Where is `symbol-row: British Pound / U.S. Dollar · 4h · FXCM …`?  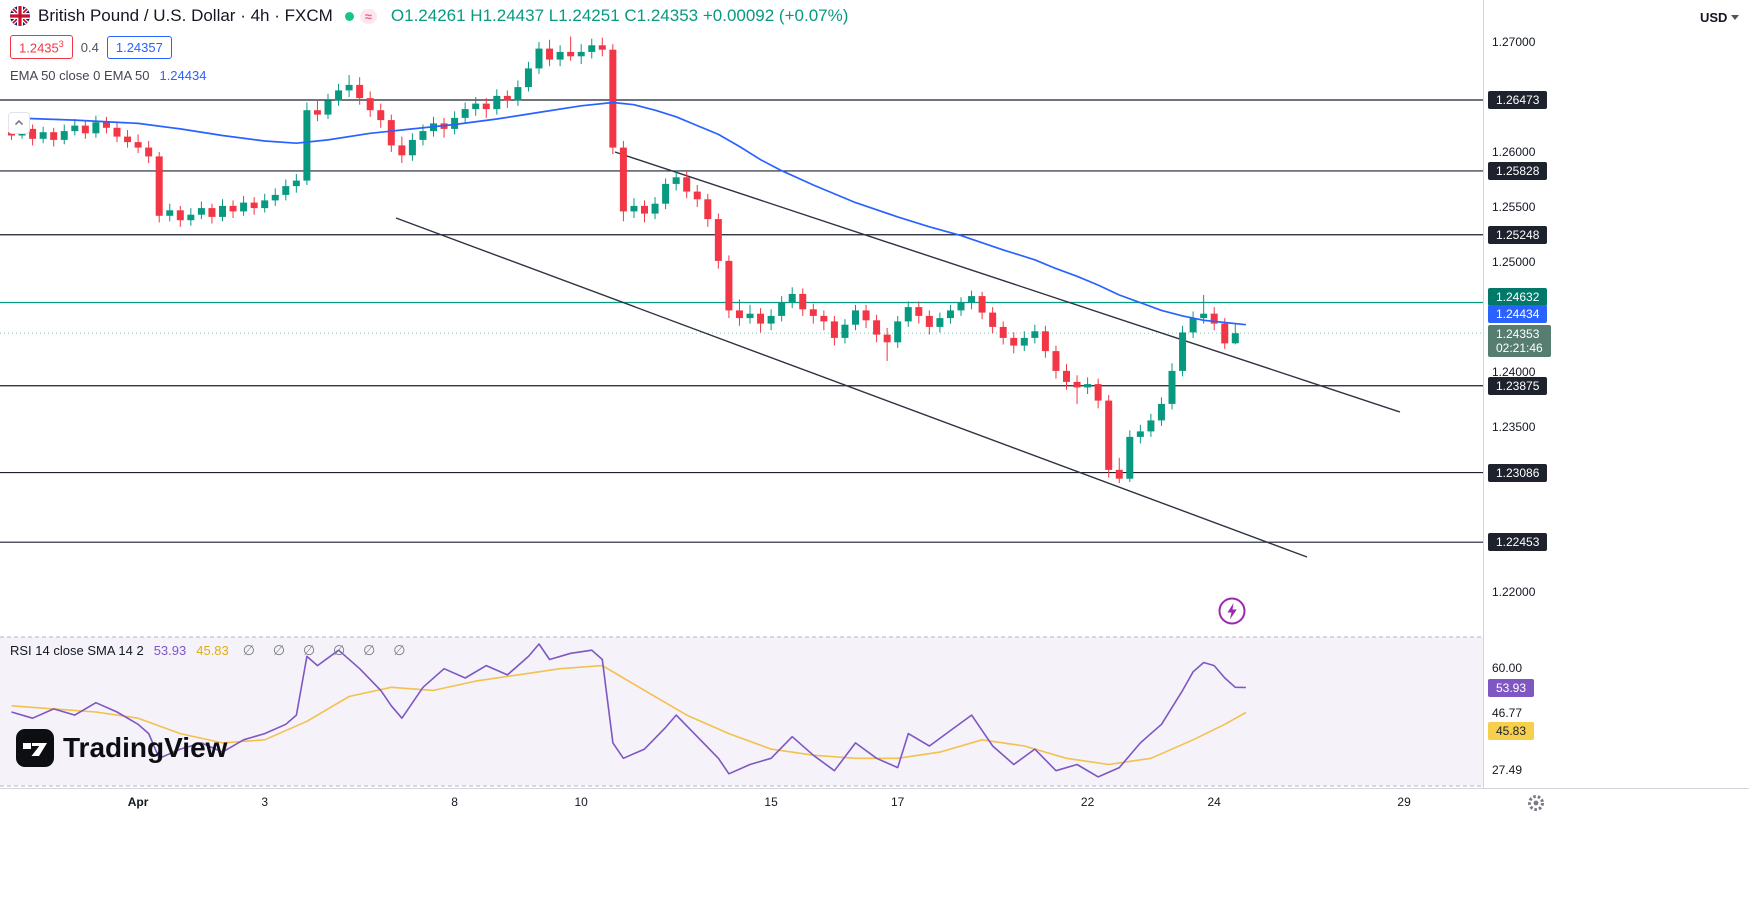
symbol-row: British Pound / U.S. Dollar · 4h · FXCM … is located at coordinates (429, 16).